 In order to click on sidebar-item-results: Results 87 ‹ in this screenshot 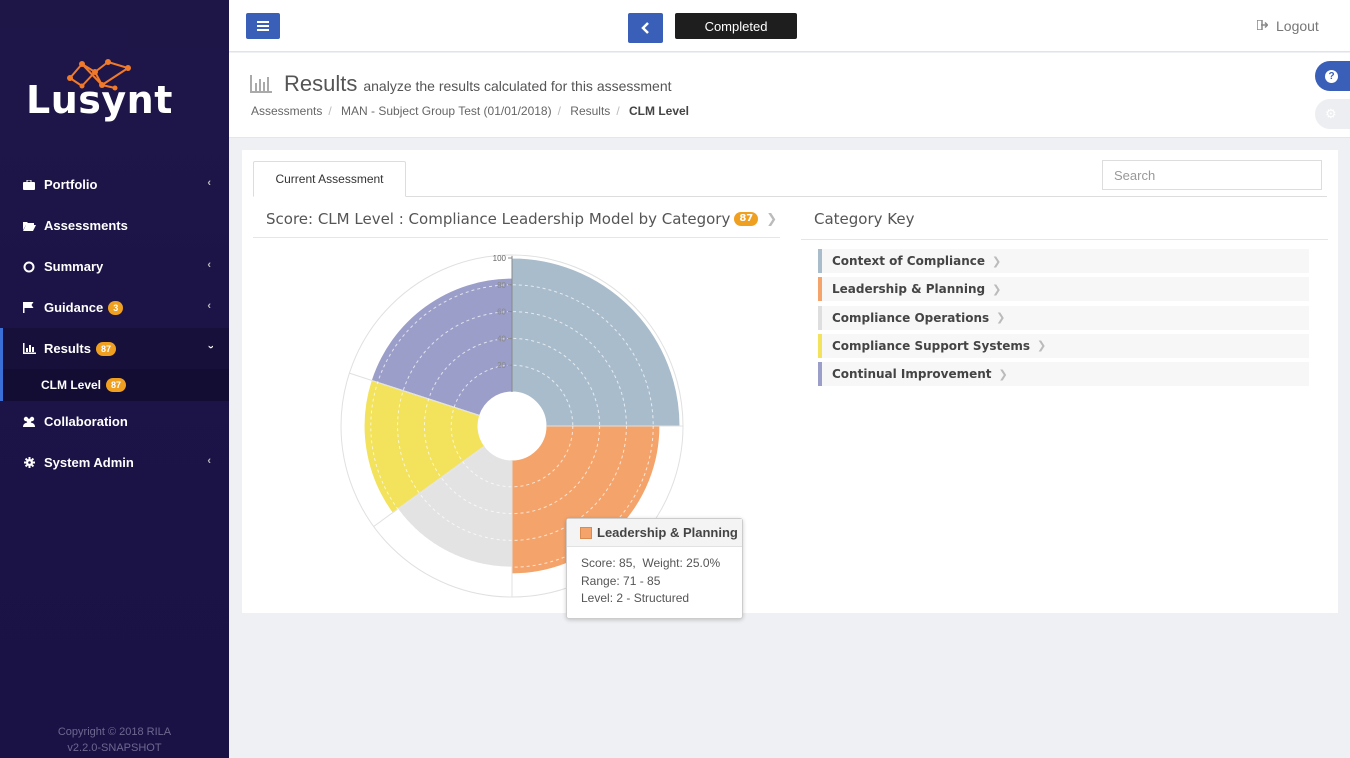, I will do `click(114, 348)`.